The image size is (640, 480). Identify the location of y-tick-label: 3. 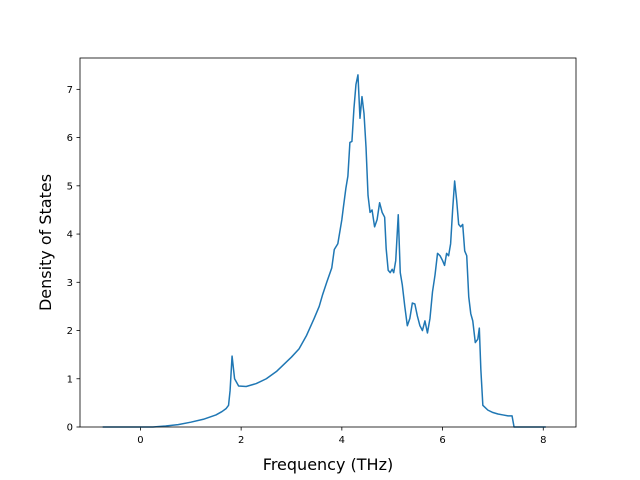
(70, 283).